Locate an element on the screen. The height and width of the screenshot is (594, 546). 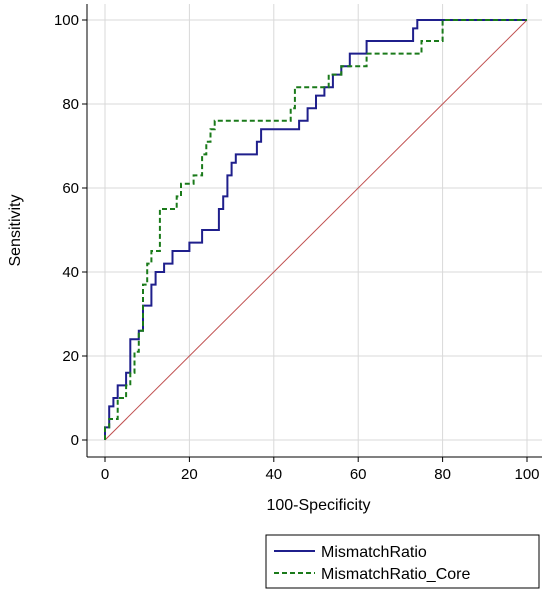
x-axis-label: 100-Specificity is located at coordinates (318, 505).